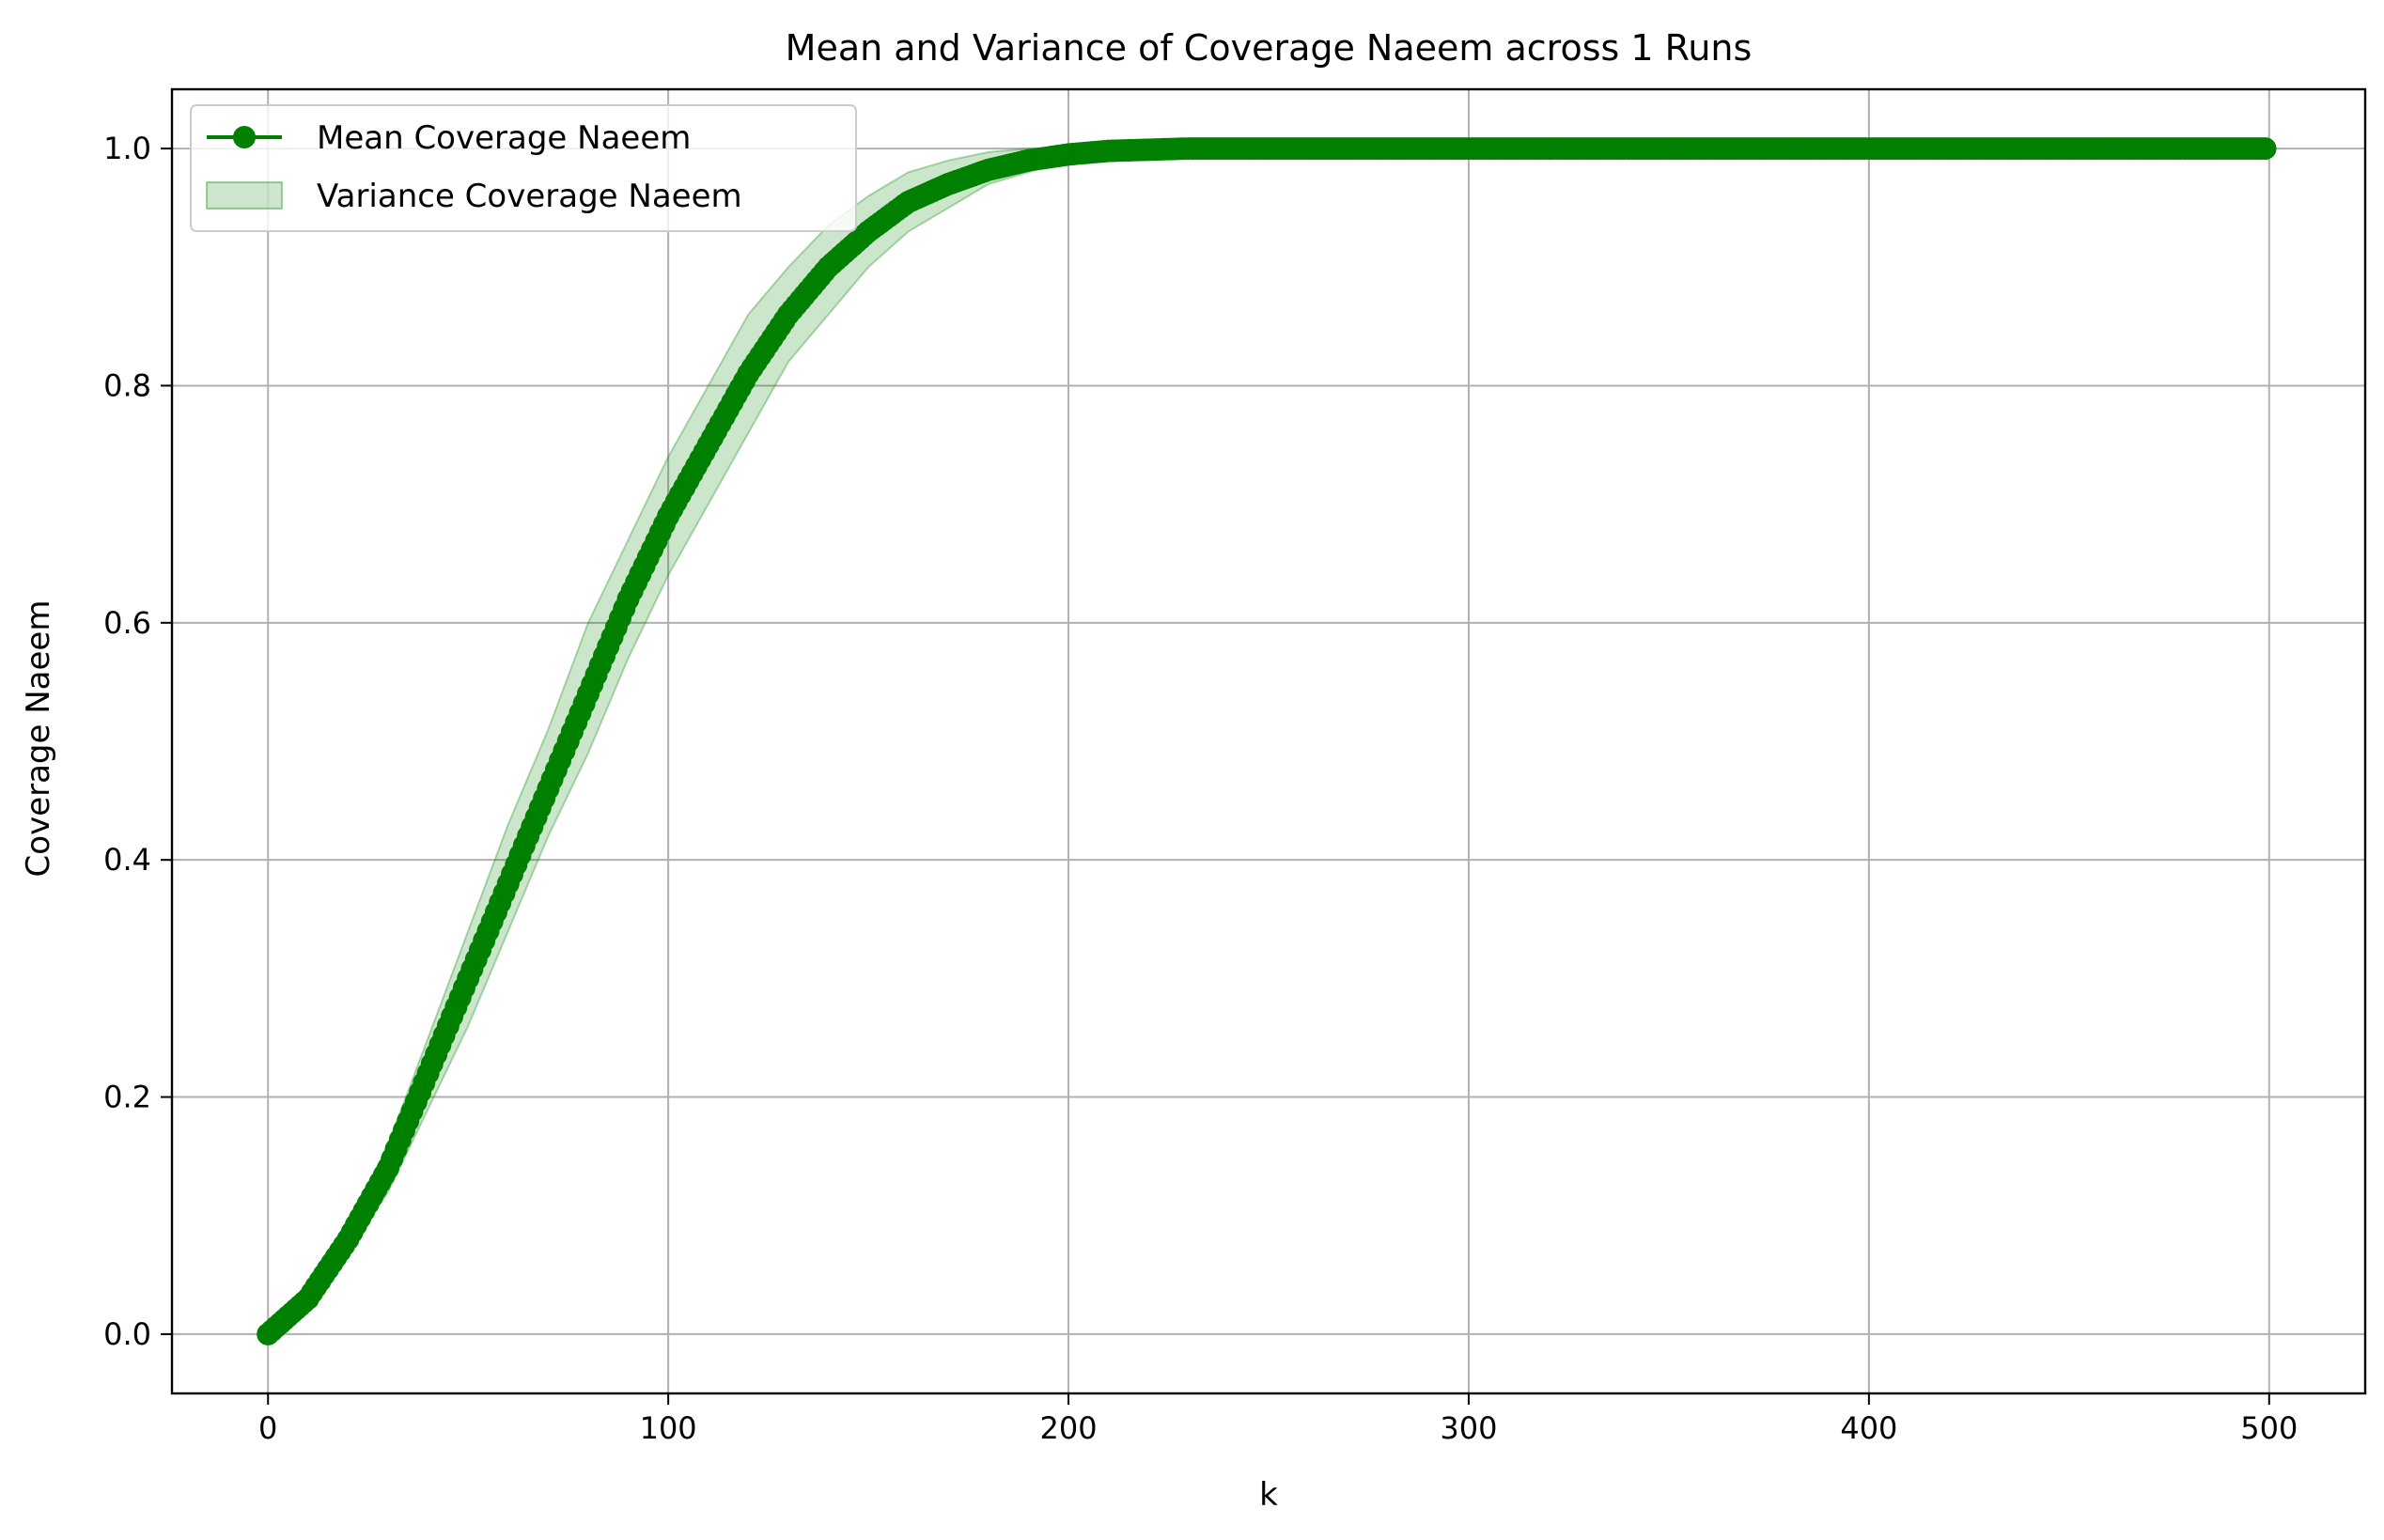 This screenshot has height=1540, width=2384. What do you see at coordinates (267, 1428) in the screenshot?
I see `x-tick-label: 0` at bounding box center [267, 1428].